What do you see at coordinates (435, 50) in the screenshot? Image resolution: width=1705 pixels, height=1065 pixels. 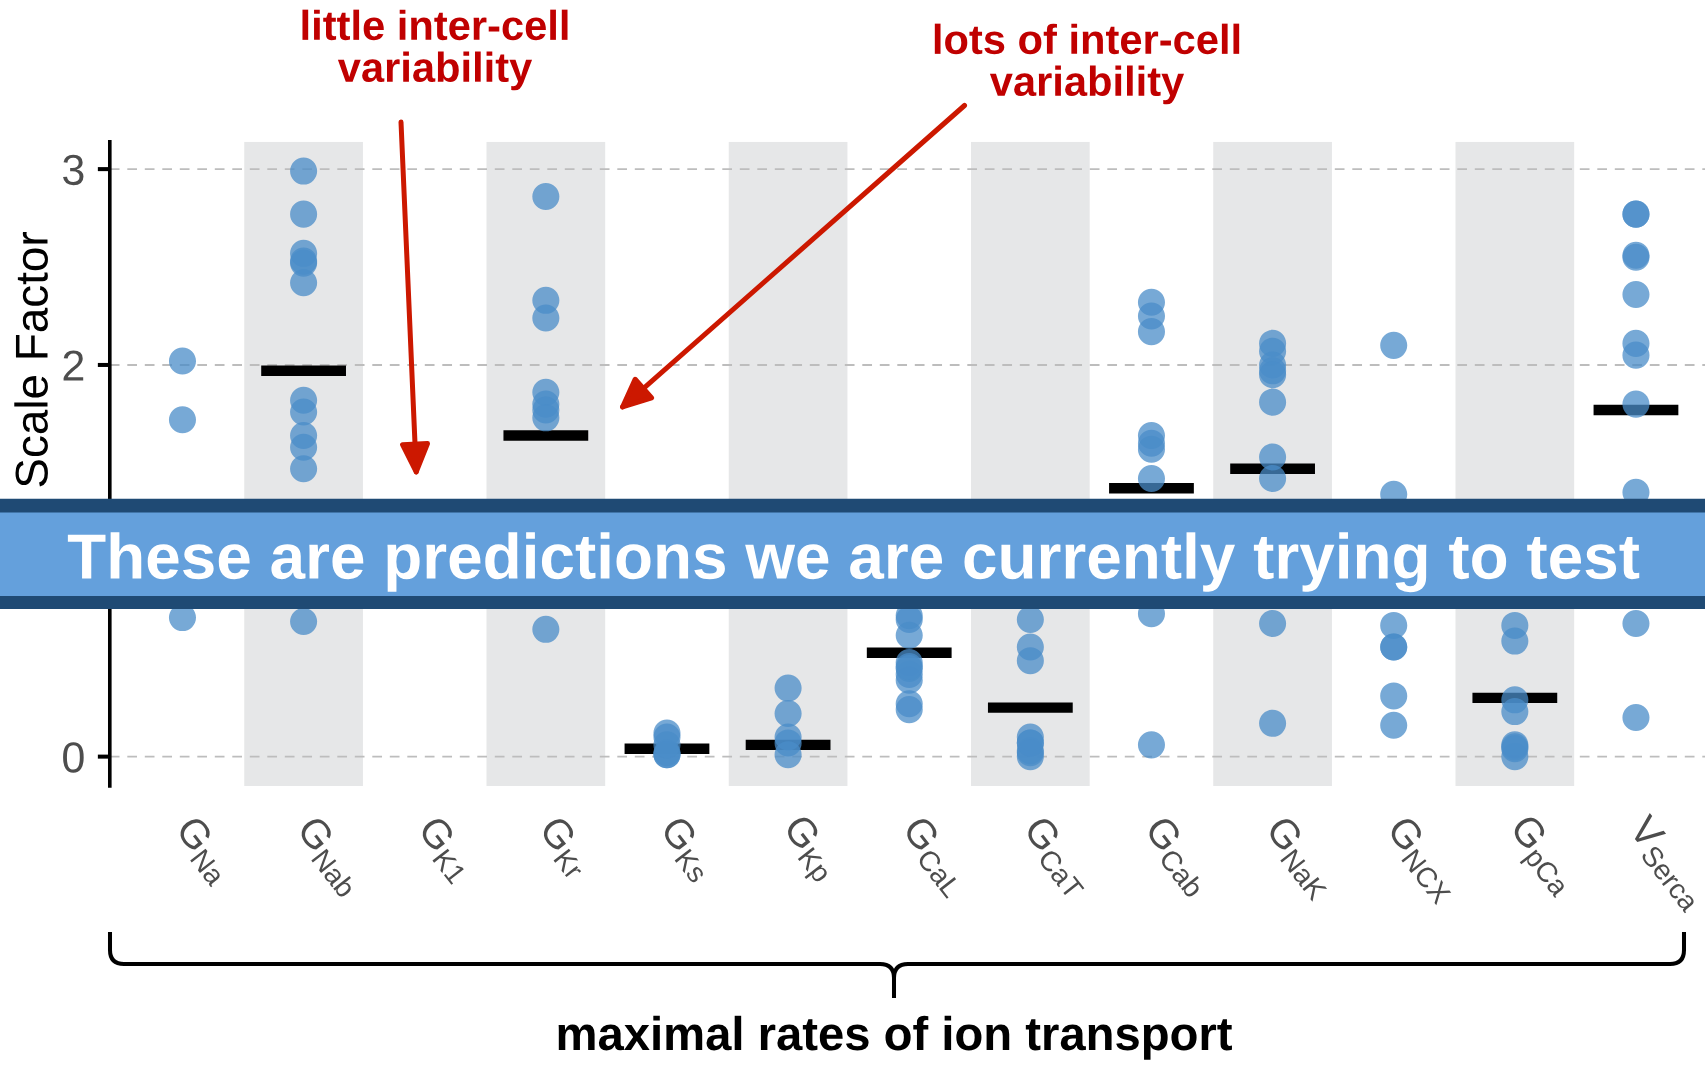 I see `text: little inter-cell variability` at bounding box center [435, 50].